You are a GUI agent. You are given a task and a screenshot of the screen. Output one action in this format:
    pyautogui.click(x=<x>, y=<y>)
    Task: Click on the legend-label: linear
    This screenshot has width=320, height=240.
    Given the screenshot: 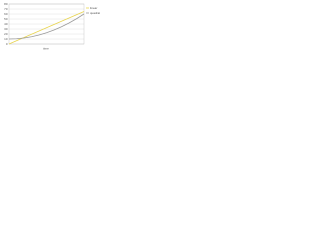 What is the action you would take?
    pyautogui.click(x=93, y=8)
    